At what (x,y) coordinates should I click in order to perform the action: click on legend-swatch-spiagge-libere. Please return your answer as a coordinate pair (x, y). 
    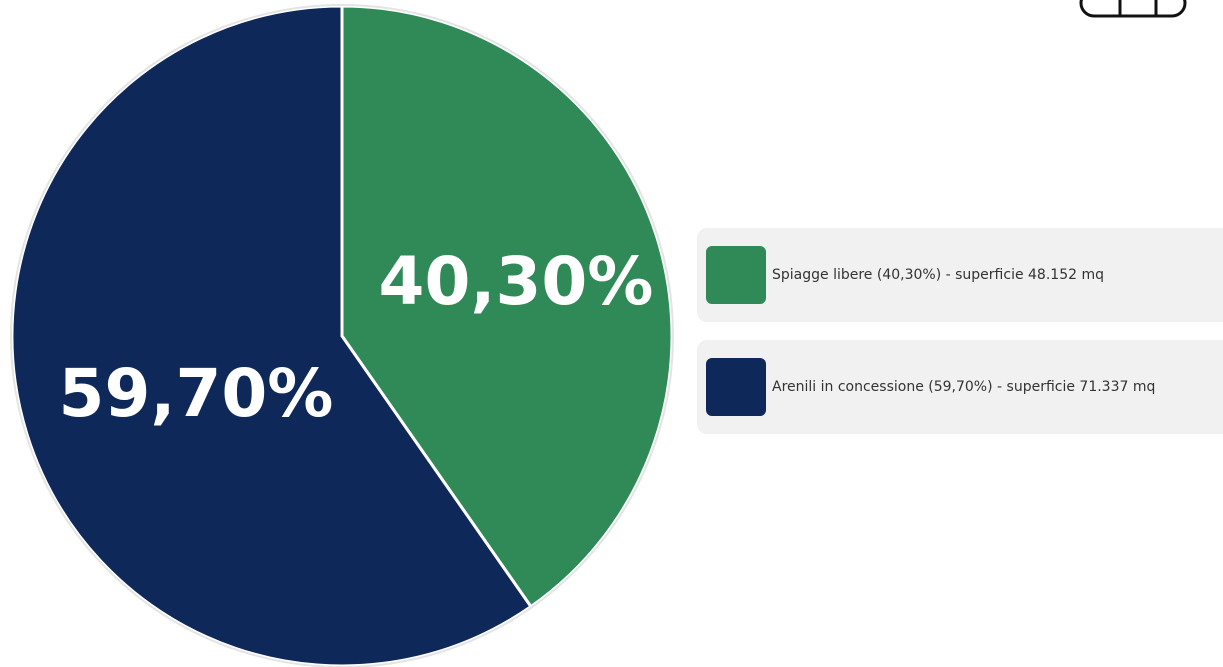
    Looking at the image, I should click on (736, 275).